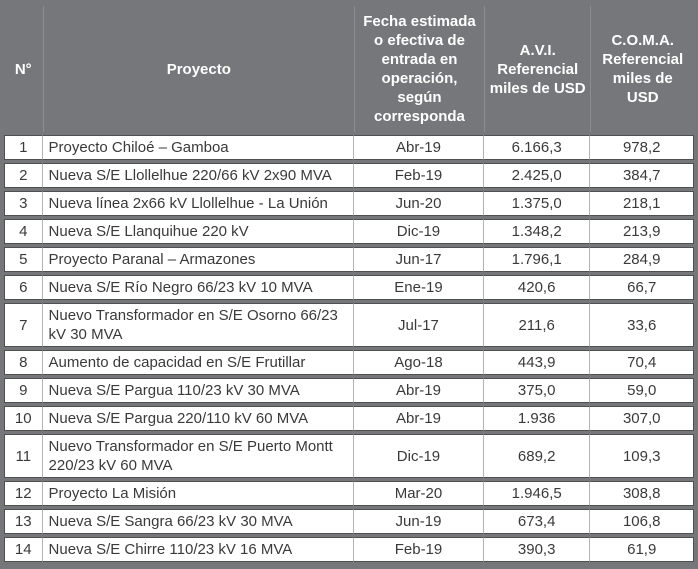 This screenshot has width=698, height=569. Describe the element at coordinates (198, 287) in the screenshot. I see `cell-proyecto: Nueva S/E Río Negro 66/23 kV 10 MVA` at that location.